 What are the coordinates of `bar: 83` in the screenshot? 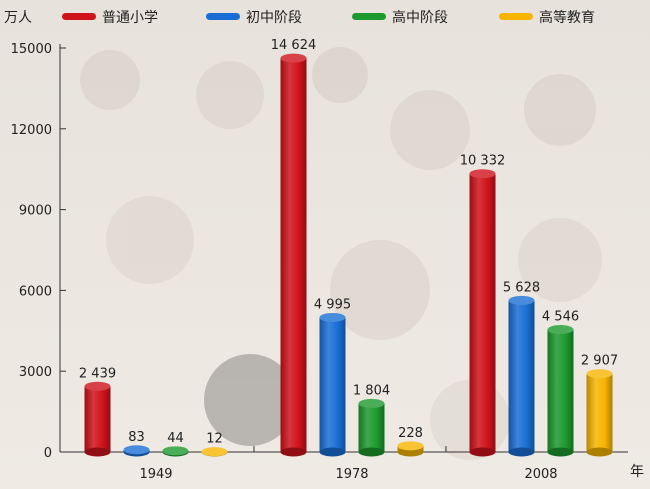 It's located at (136, 443).